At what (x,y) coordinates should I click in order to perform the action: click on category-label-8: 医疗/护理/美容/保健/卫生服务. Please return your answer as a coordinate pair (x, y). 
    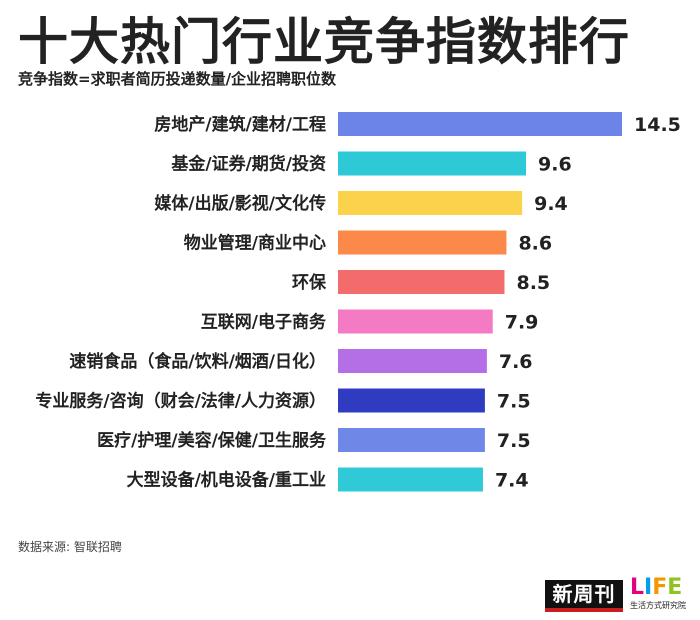
    Looking at the image, I should click on (212, 440).